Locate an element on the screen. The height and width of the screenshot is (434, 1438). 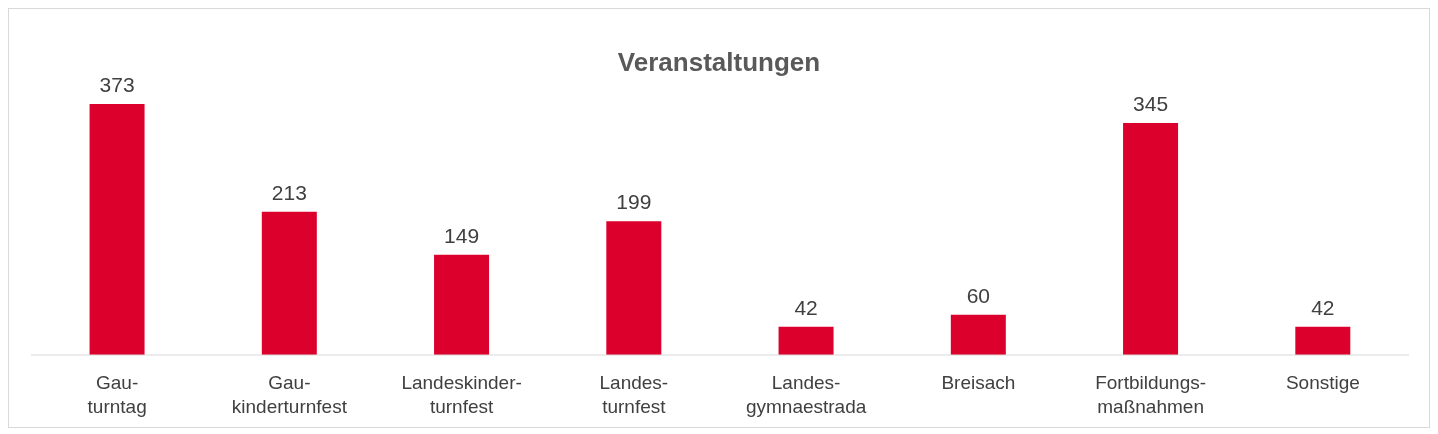
chart-title: Veranstaltungen is located at coordinates (719, 62).